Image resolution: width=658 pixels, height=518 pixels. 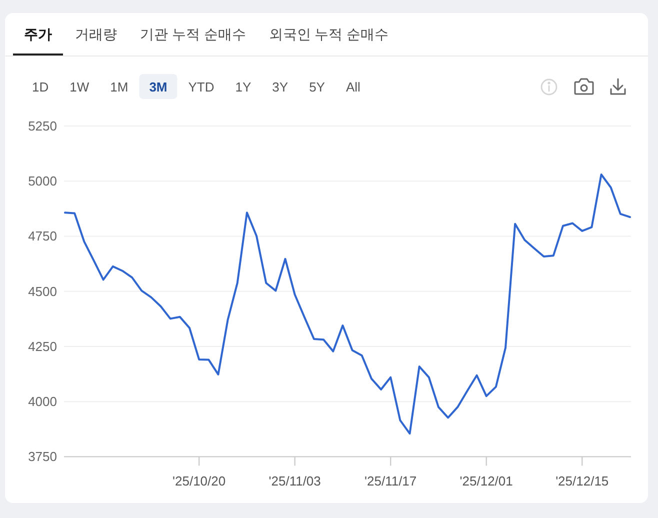 I want to click on x-tick-label: '25/12/15, so click(x=582, y=481).